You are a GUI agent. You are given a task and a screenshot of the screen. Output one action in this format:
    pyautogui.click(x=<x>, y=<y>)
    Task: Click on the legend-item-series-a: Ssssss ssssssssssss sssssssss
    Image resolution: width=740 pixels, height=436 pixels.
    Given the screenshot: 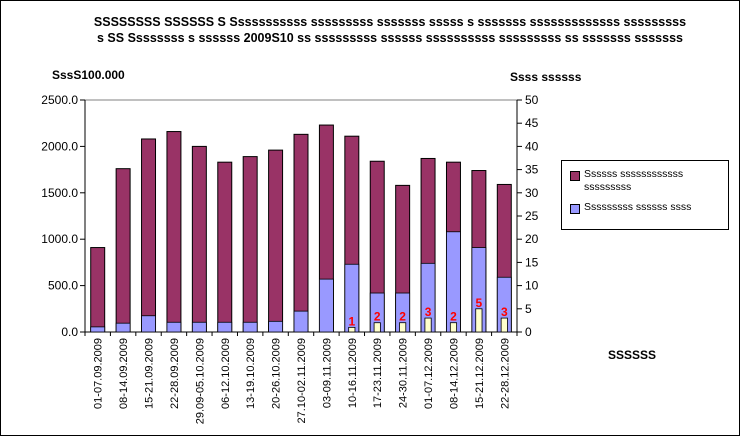 What is the action you would take?
    pyautogui.click(x=646, y=181)
    